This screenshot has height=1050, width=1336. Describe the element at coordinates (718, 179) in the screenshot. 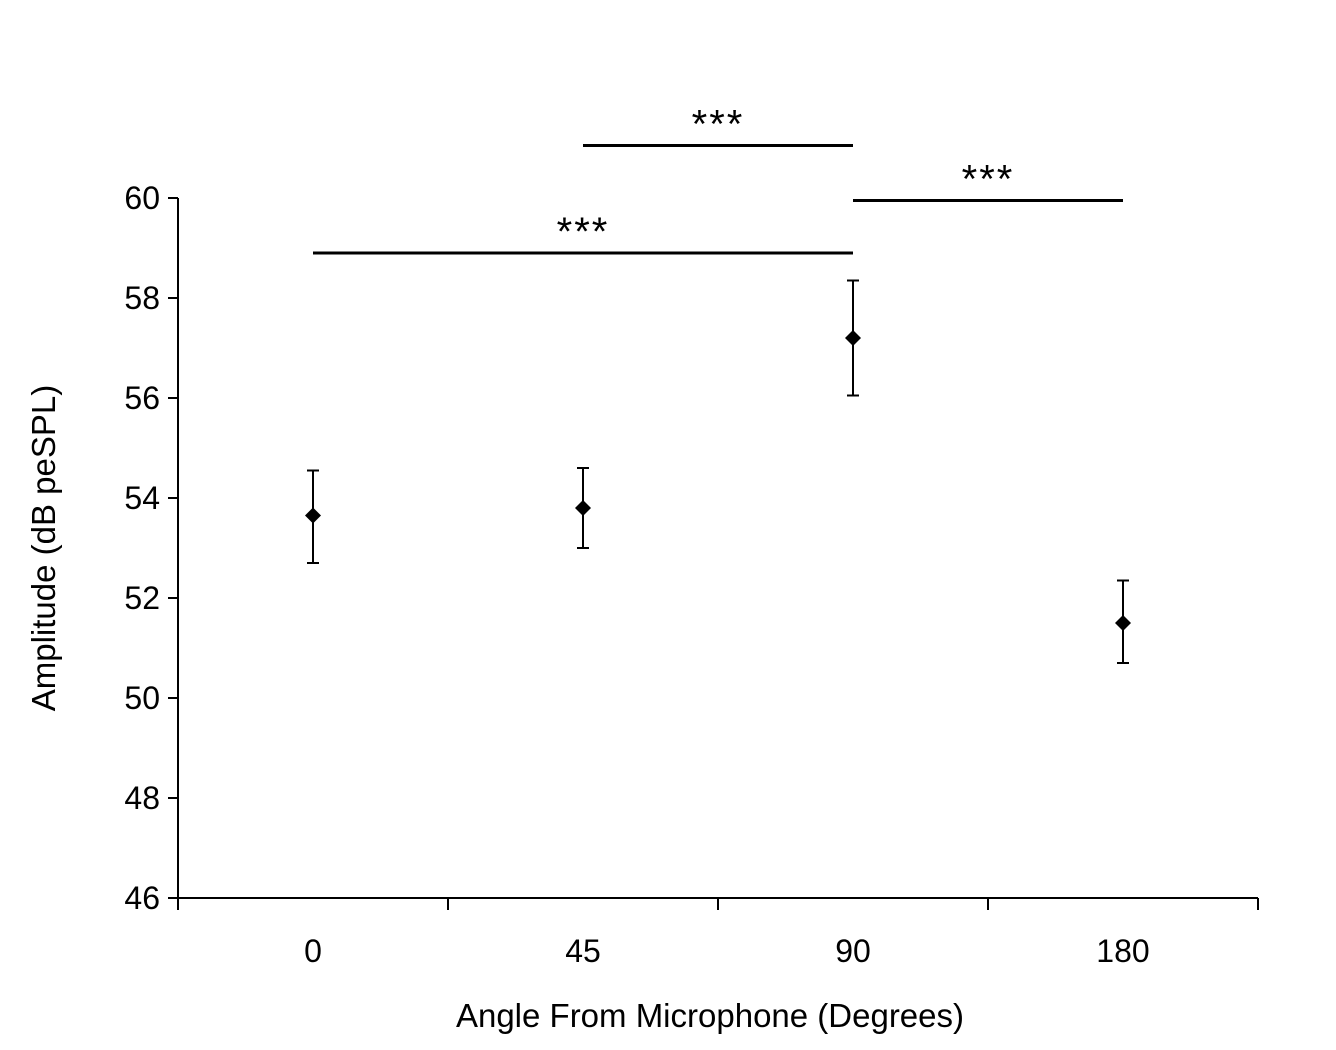

I see `significance-bars: *** *** ***` at that location.